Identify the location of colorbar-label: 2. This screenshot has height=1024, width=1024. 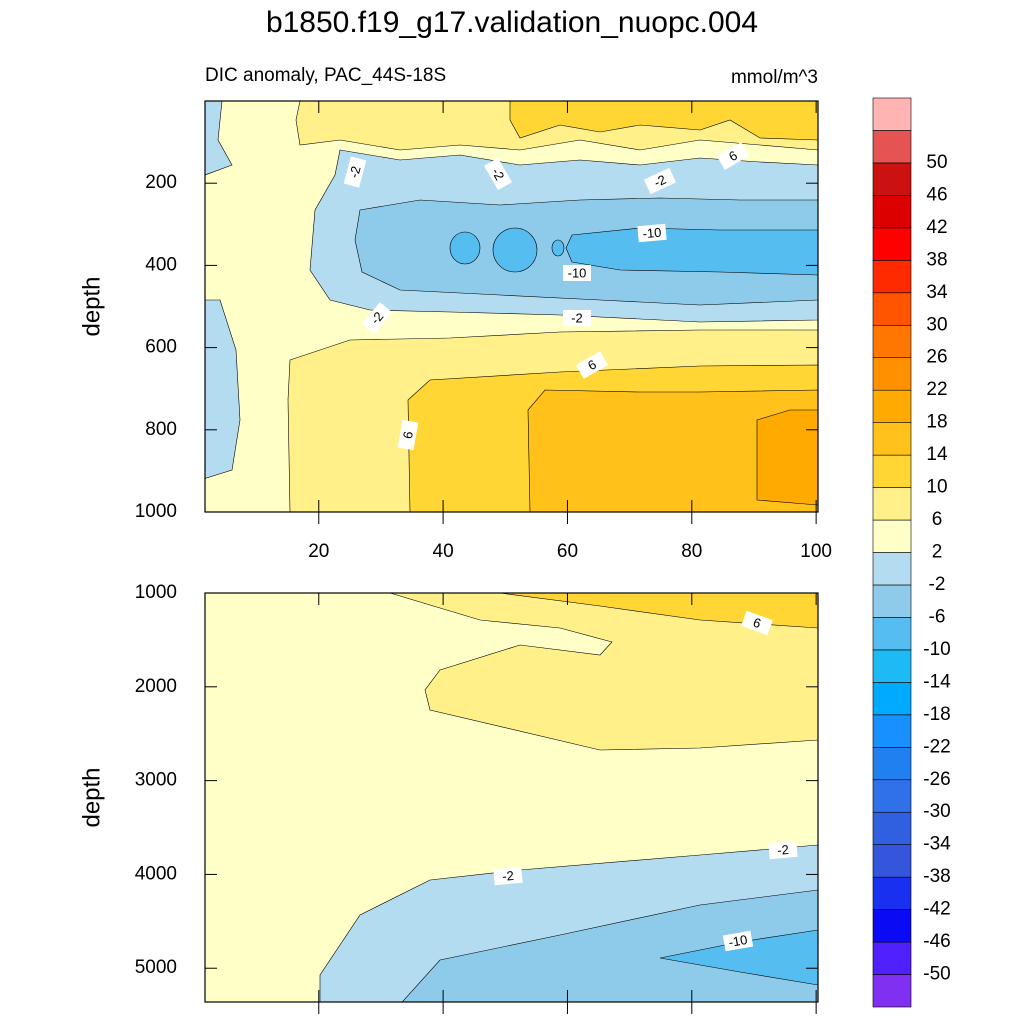
(937, 552).